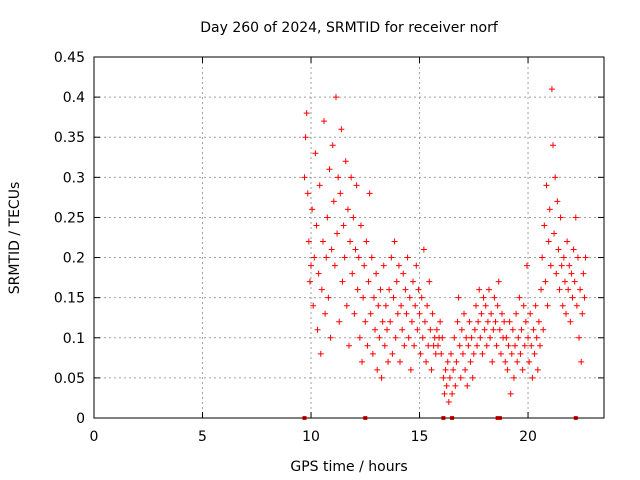  Describe the element at coordinates (80, 419) in the screenshot. I see `y-tick-label: 0` at that location.